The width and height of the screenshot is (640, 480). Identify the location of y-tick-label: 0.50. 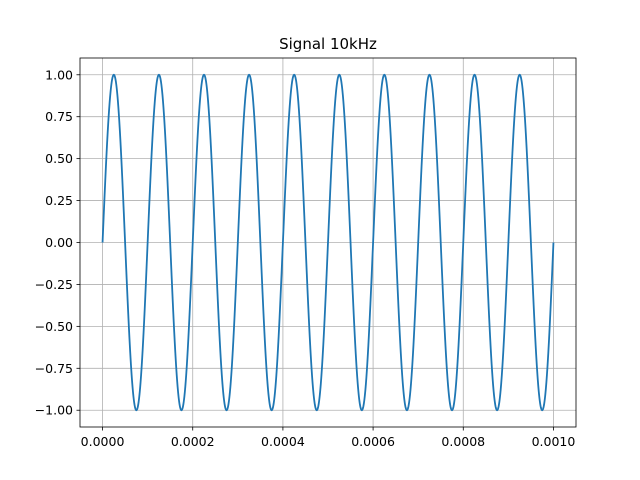
(59, 158).